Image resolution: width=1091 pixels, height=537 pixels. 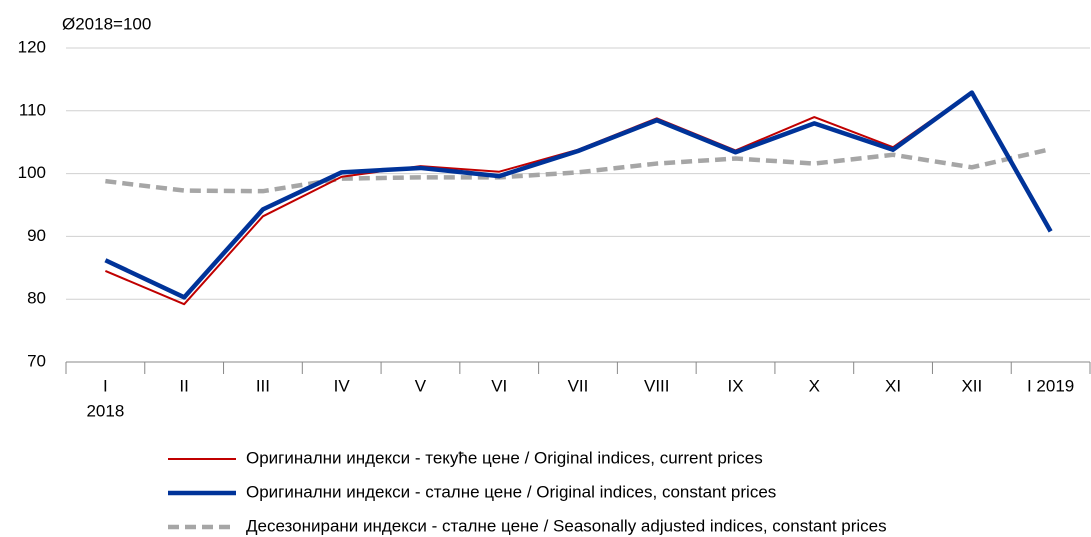 I want to click on x-tick-label: VIII, so click(x=657, y=385).